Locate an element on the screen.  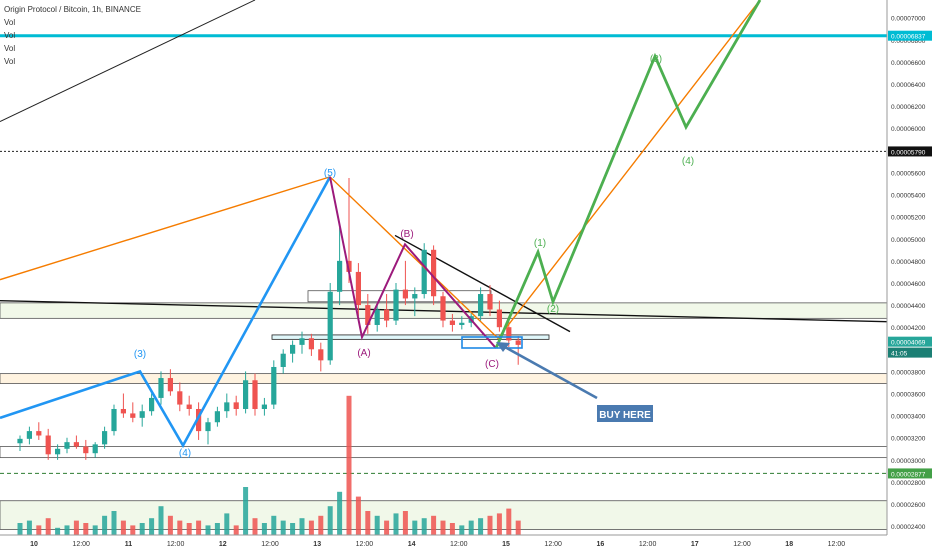
time-tick-label: 12 is located at coordinates (223, 544).